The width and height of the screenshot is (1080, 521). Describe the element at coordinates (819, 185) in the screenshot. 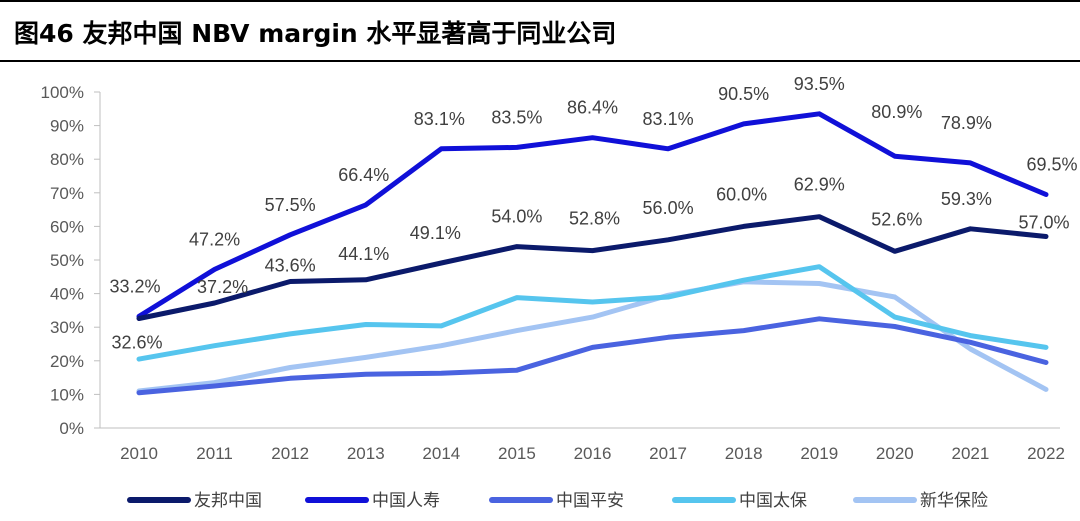

I see `data-label: 62.9%` at that location.